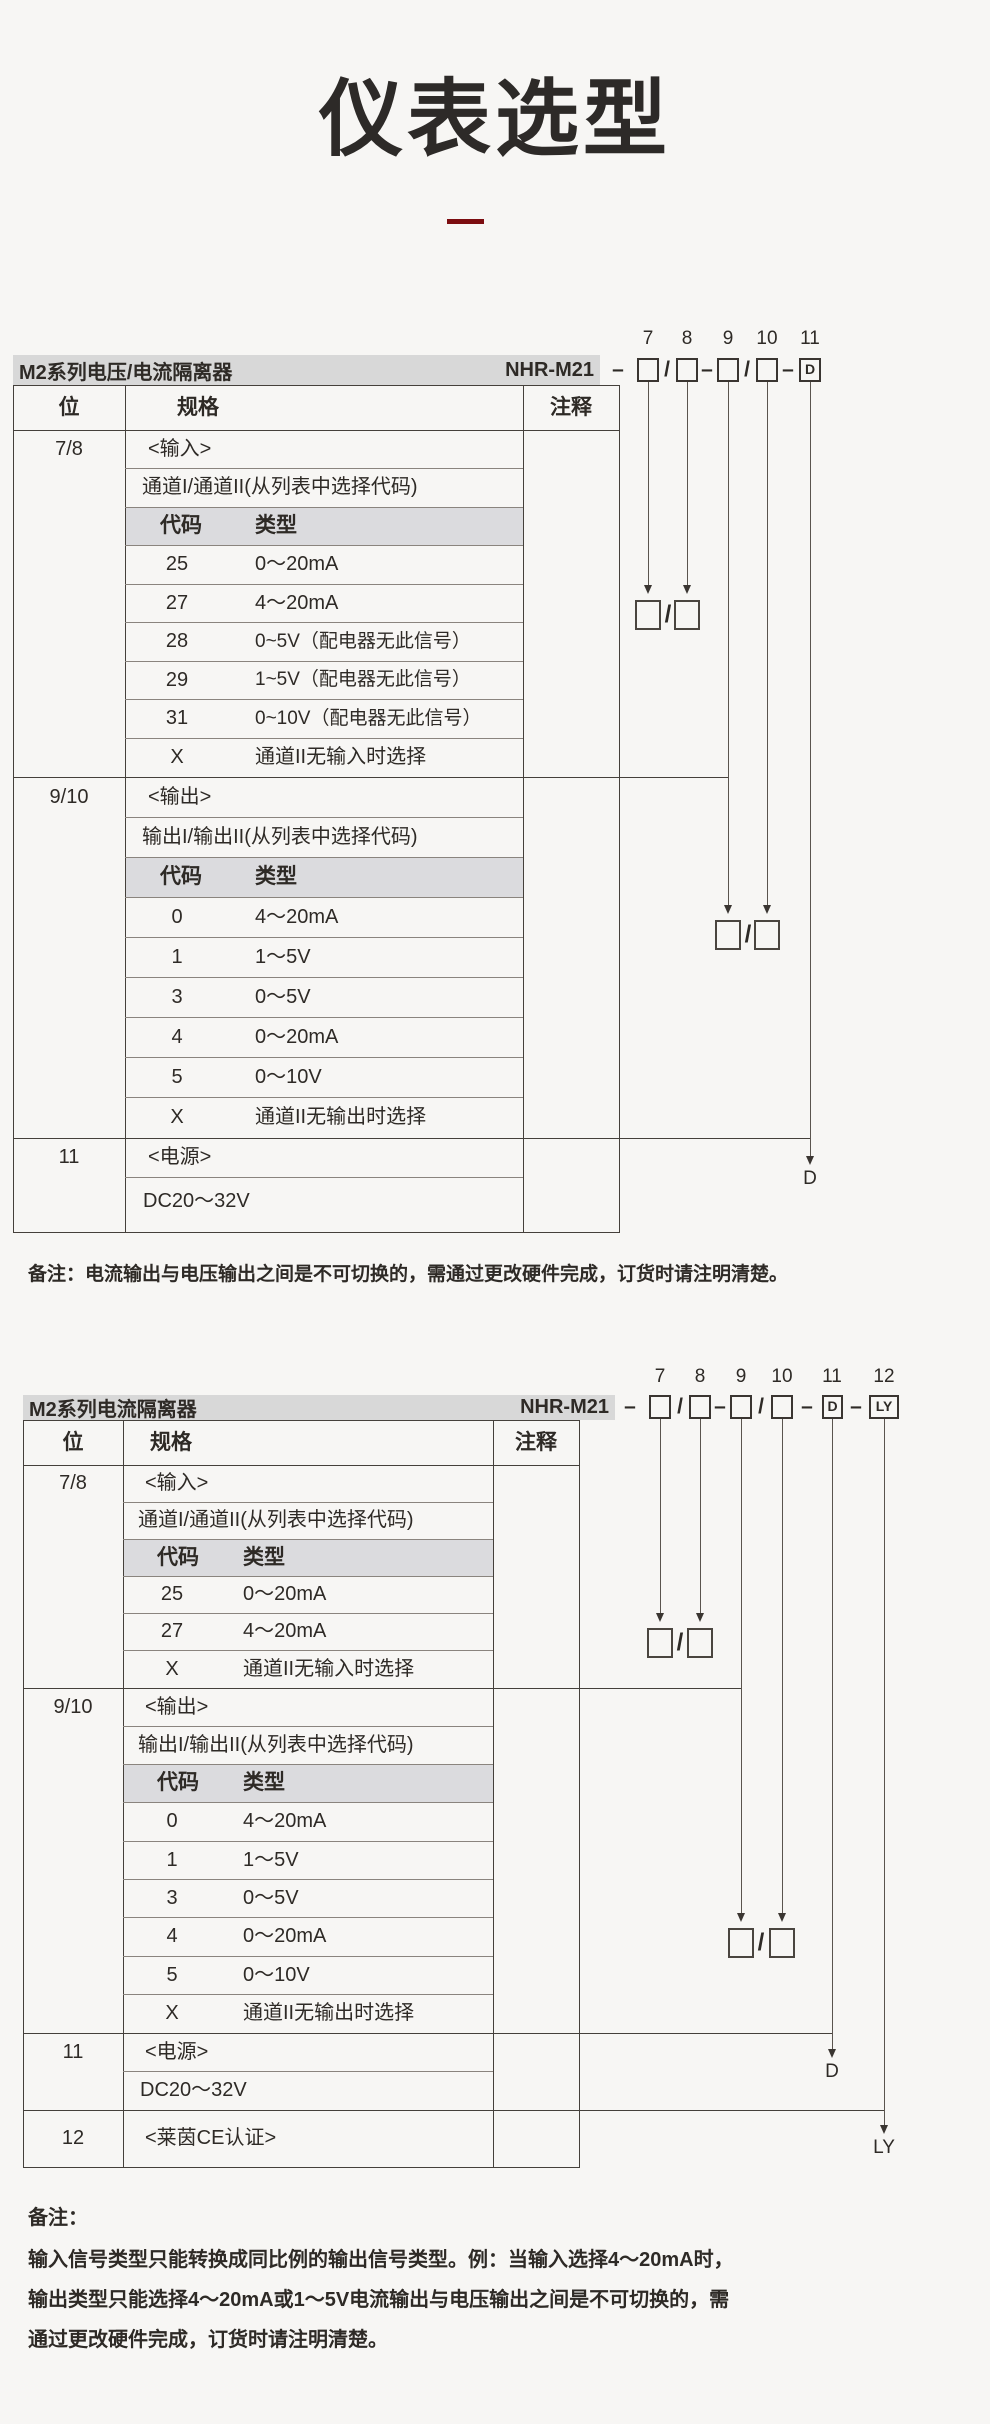  What do you see at coordinates (341, 1117) in the screenshot?
I see `type-value: 通道II无输出时选择` at bounding box center [341, 1117].